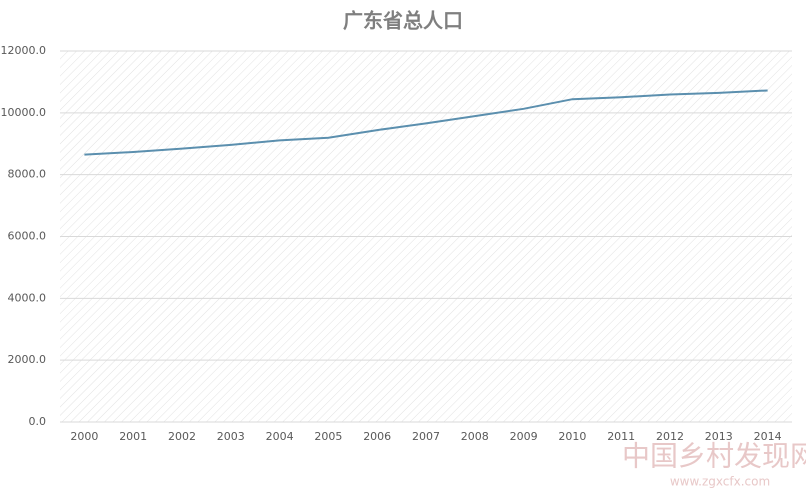 This screenshot has height=500, width=806. What do you see at coordinates (475, 436) in the screenshot?
I see `x-tick-label: 2008` at bounding box center [475, 436].